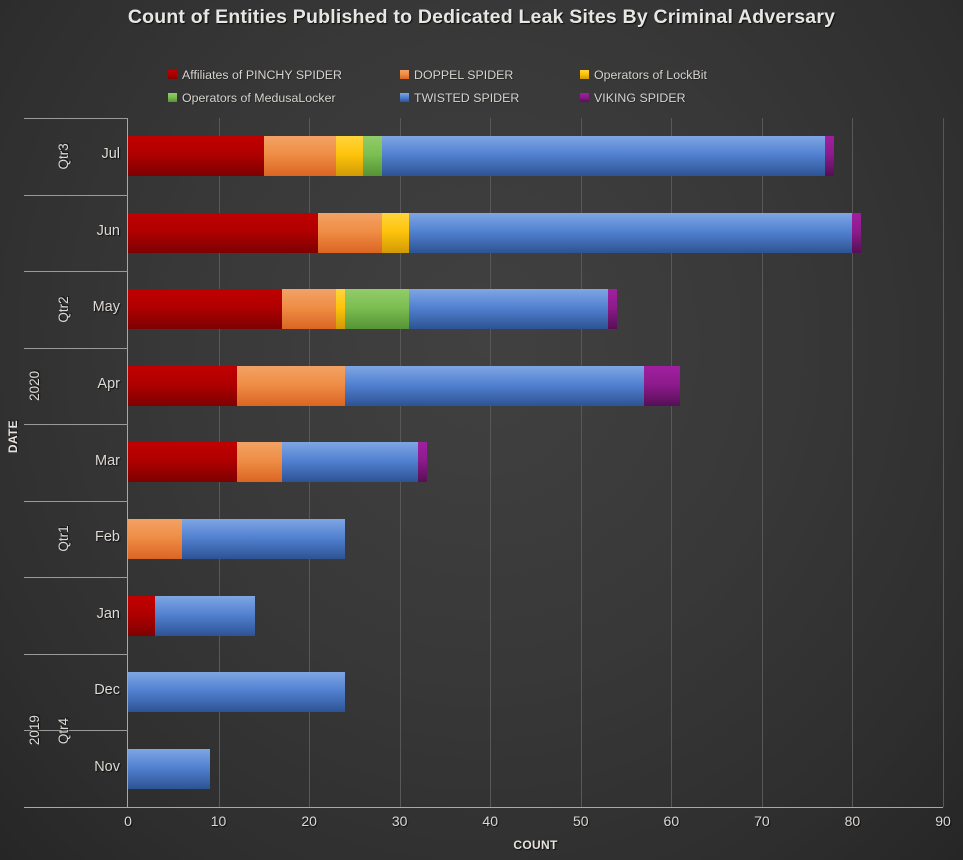 This screenshot has height=860, width=963. I want to click on y-axis-label-month: Nov, so click(107, 766).